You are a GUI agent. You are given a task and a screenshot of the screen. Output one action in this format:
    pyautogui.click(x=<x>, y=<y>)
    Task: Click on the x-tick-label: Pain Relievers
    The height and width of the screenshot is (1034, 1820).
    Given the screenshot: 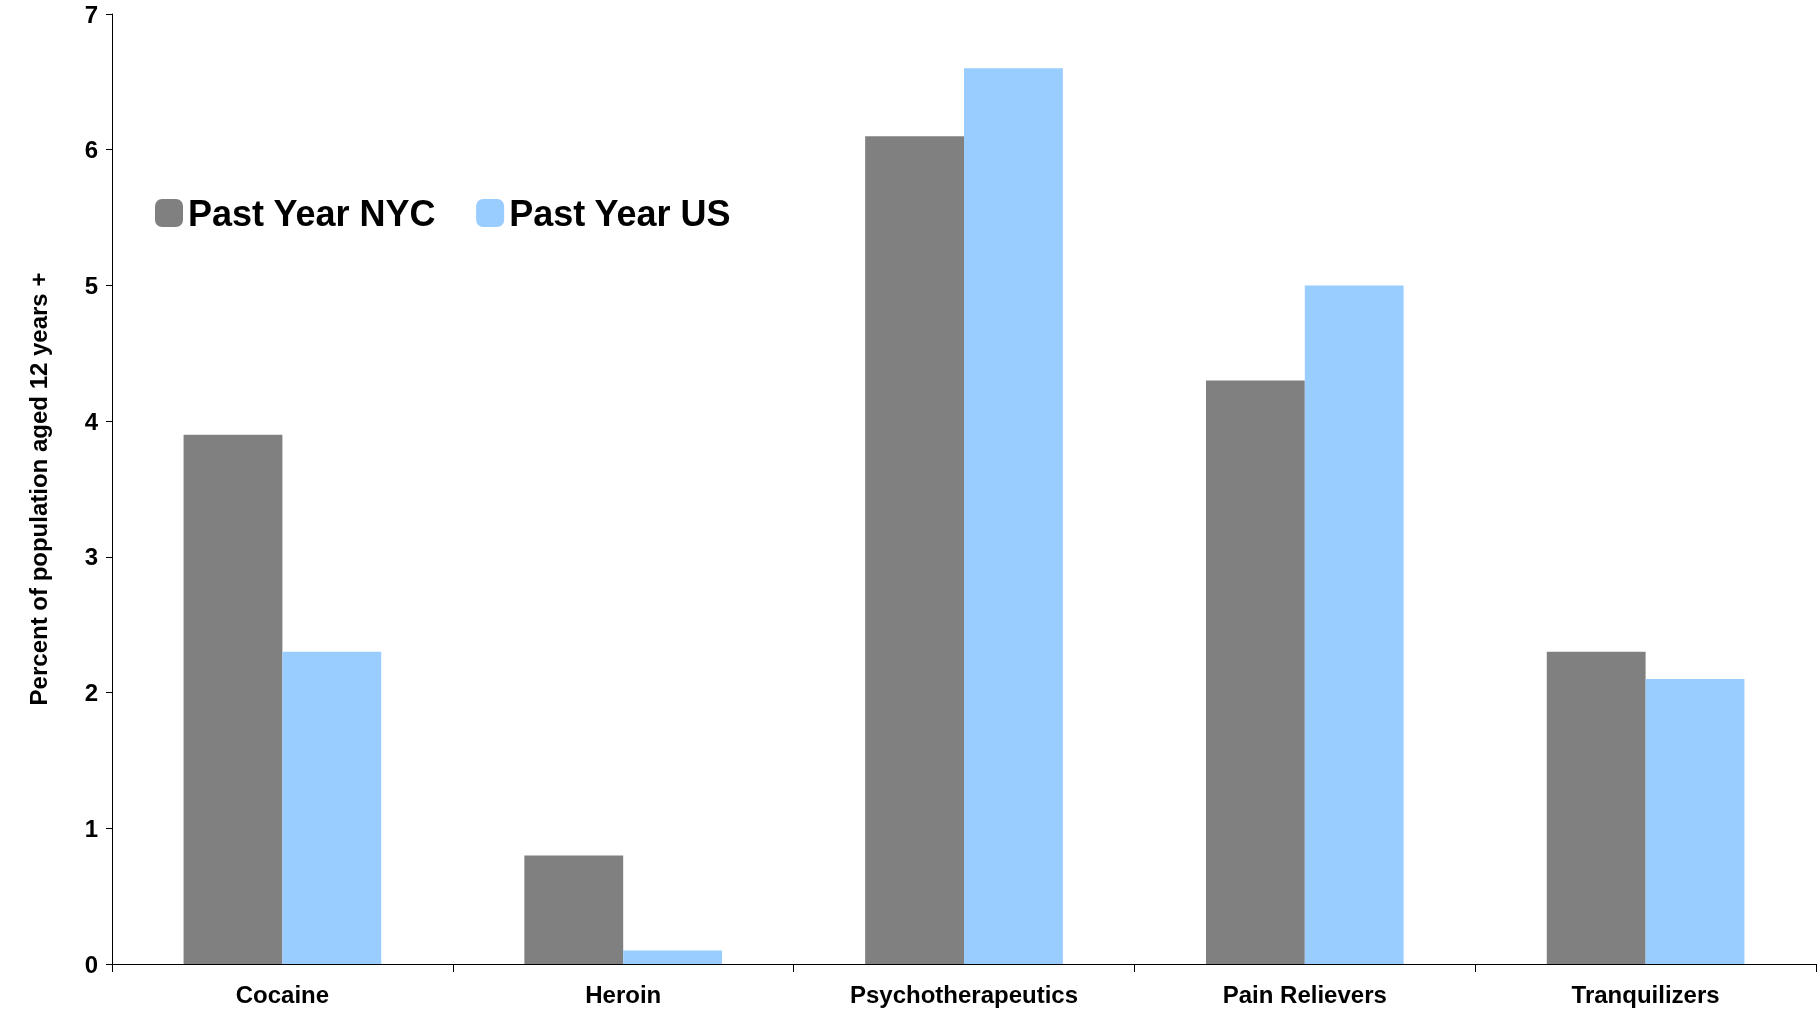 What is the action you would take?
    pyautogui.click(x=1304, y=994)
    